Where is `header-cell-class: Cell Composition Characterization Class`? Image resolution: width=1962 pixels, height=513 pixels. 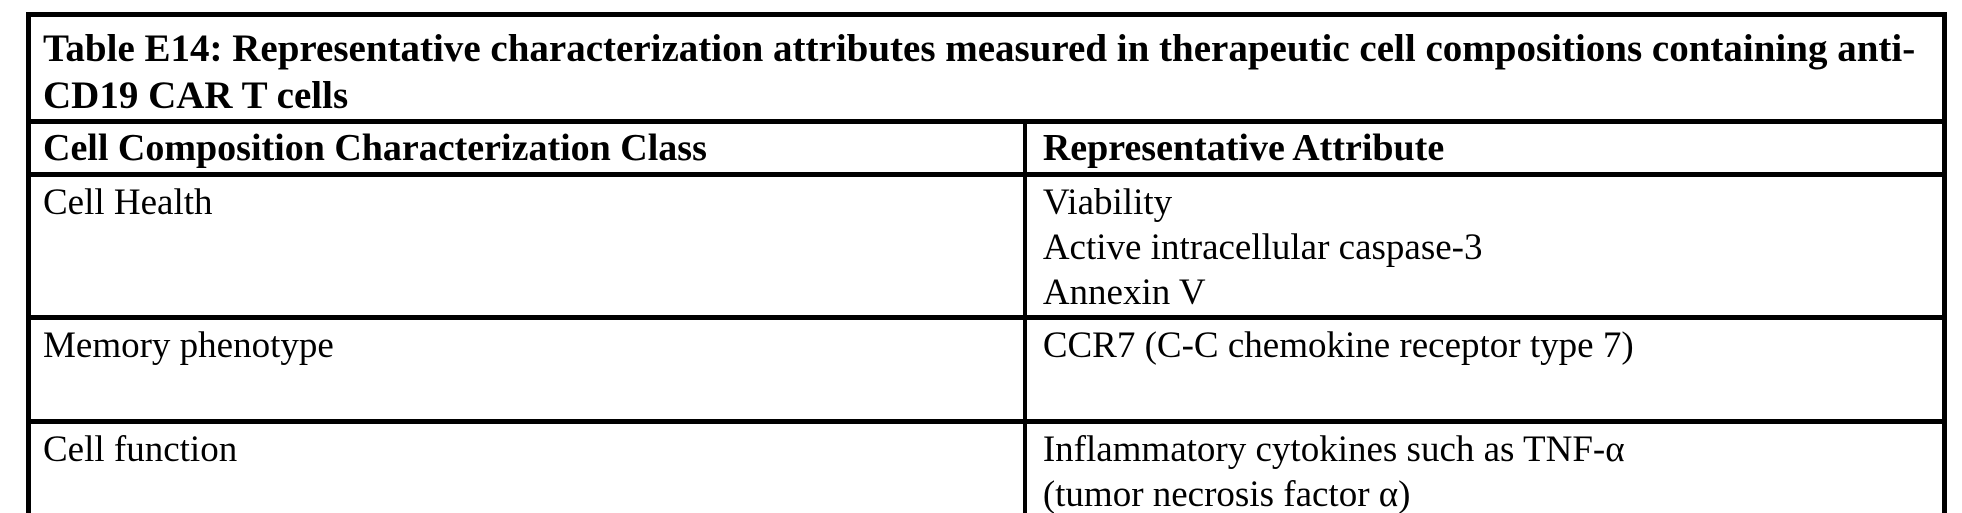
header-cell-class: Cell Composition Characterization Class is located at coordinates (527, 147).